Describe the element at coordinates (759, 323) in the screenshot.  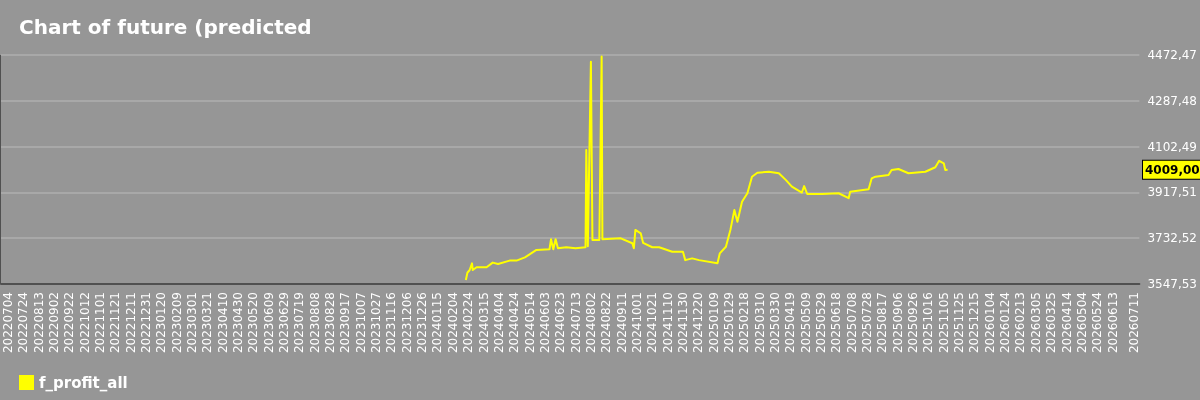
I see `x-tick-label: 20250310` at that location.